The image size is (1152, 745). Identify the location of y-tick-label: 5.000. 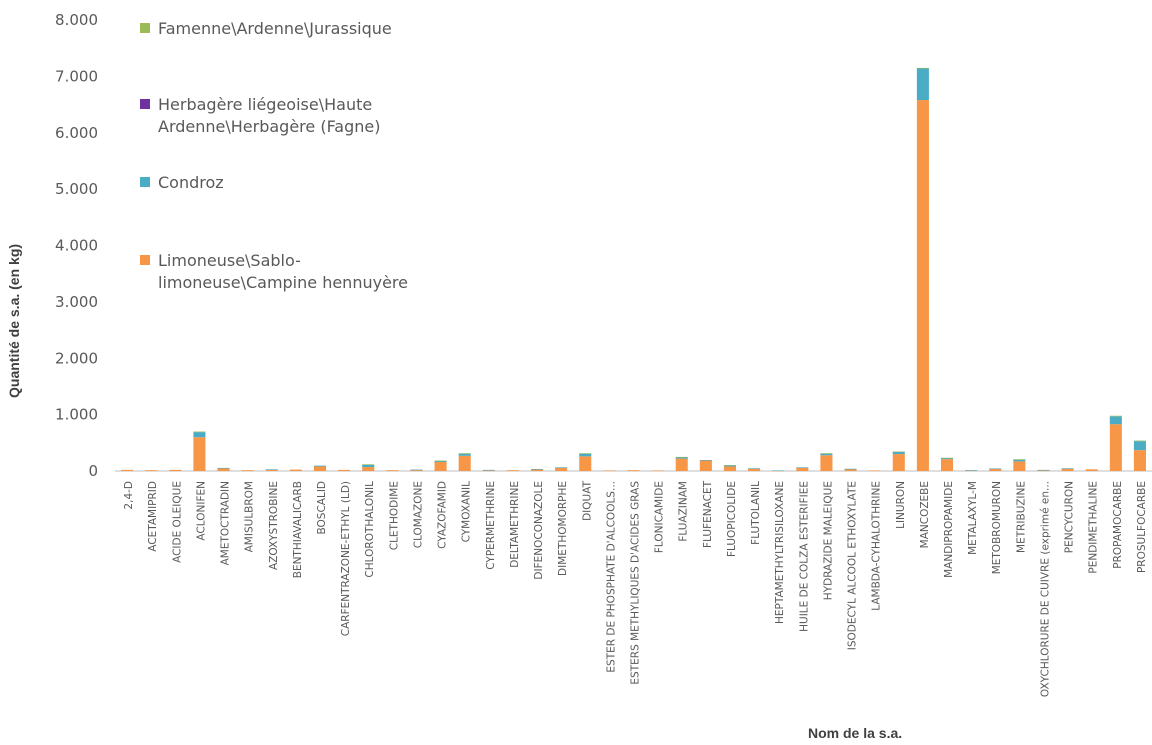
(76, 189).